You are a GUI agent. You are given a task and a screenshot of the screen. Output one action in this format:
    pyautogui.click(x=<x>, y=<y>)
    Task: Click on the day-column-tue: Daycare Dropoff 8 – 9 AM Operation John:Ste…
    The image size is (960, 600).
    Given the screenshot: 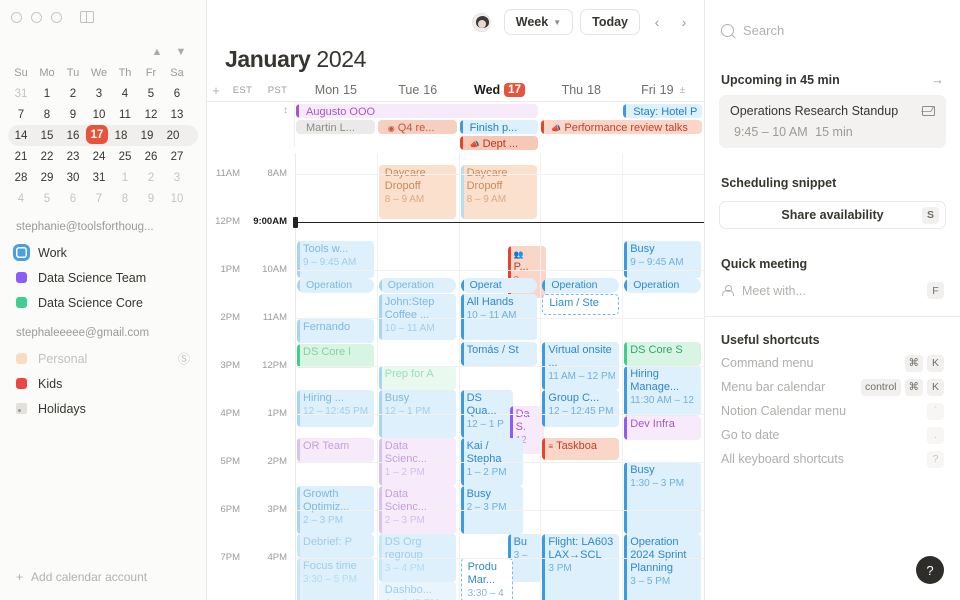 What is the action you would take?
    pyautogui.click(x=417, y=376)
    